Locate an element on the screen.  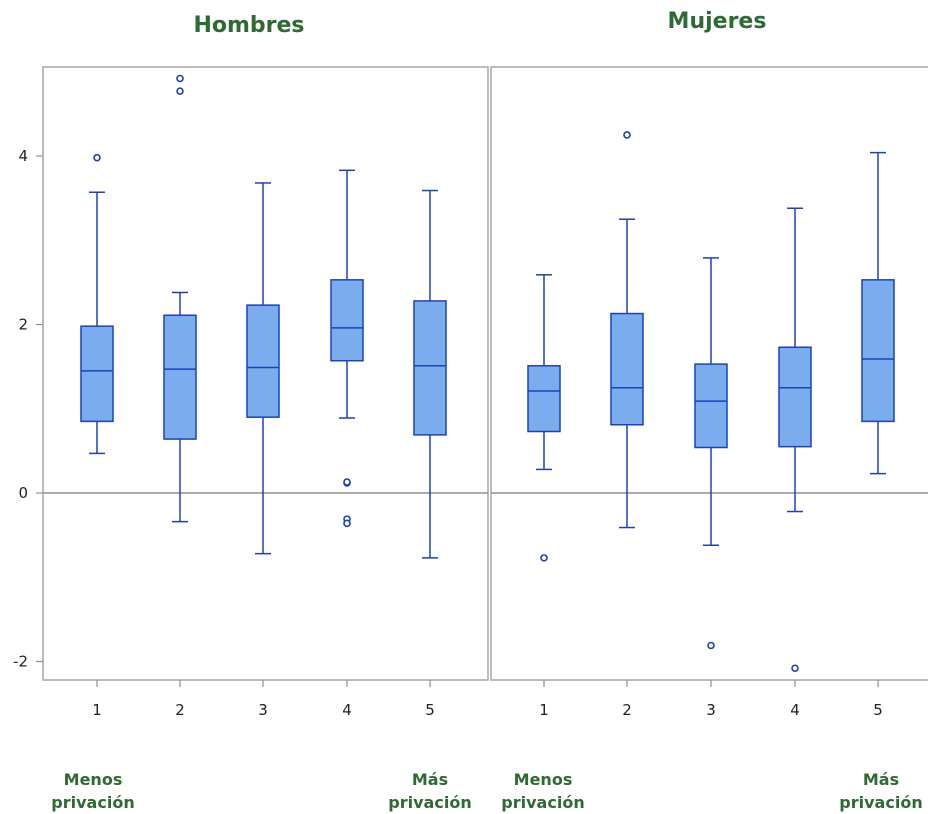
right-low-label-line2: privación is located at coordinates (542, 802).